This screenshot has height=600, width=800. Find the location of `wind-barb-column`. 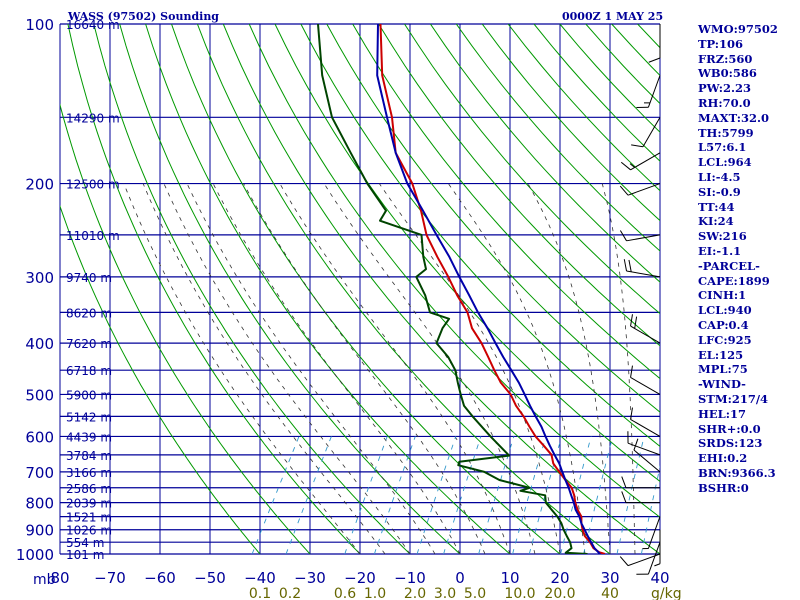

wind-barb-column is located at coordinates (640, 299).